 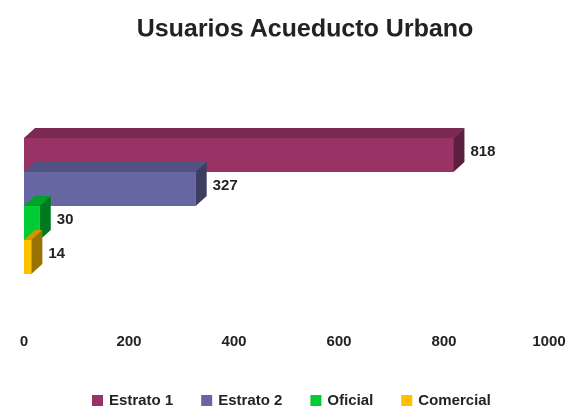 I want to click on legend-label: Estrato 1, so click(x=141, y=400).